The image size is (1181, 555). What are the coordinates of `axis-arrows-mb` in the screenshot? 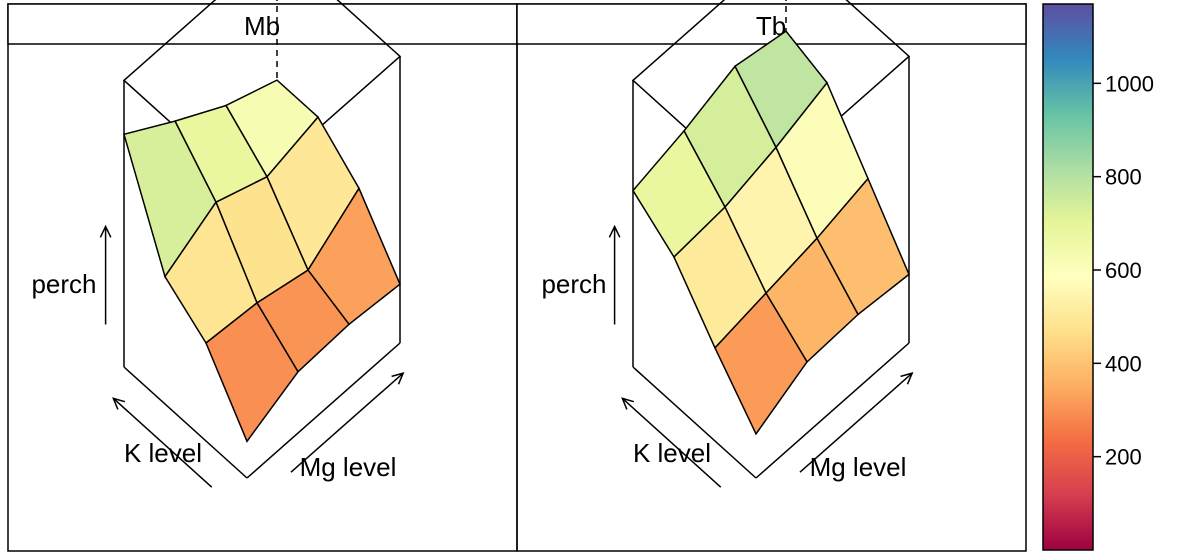 It's located at (252, 356).